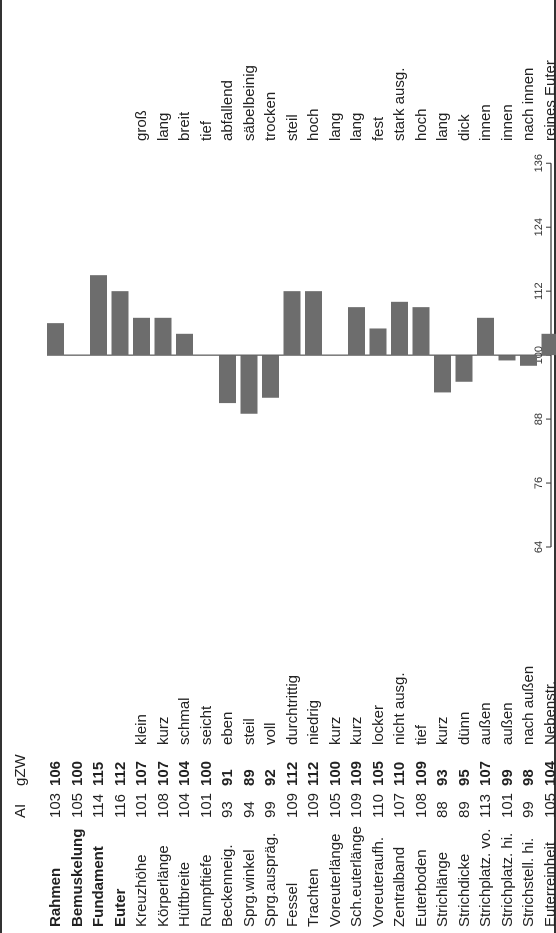 The image size is (556, 933). I want to click on high-label: stark ausg., so click(399, 104).